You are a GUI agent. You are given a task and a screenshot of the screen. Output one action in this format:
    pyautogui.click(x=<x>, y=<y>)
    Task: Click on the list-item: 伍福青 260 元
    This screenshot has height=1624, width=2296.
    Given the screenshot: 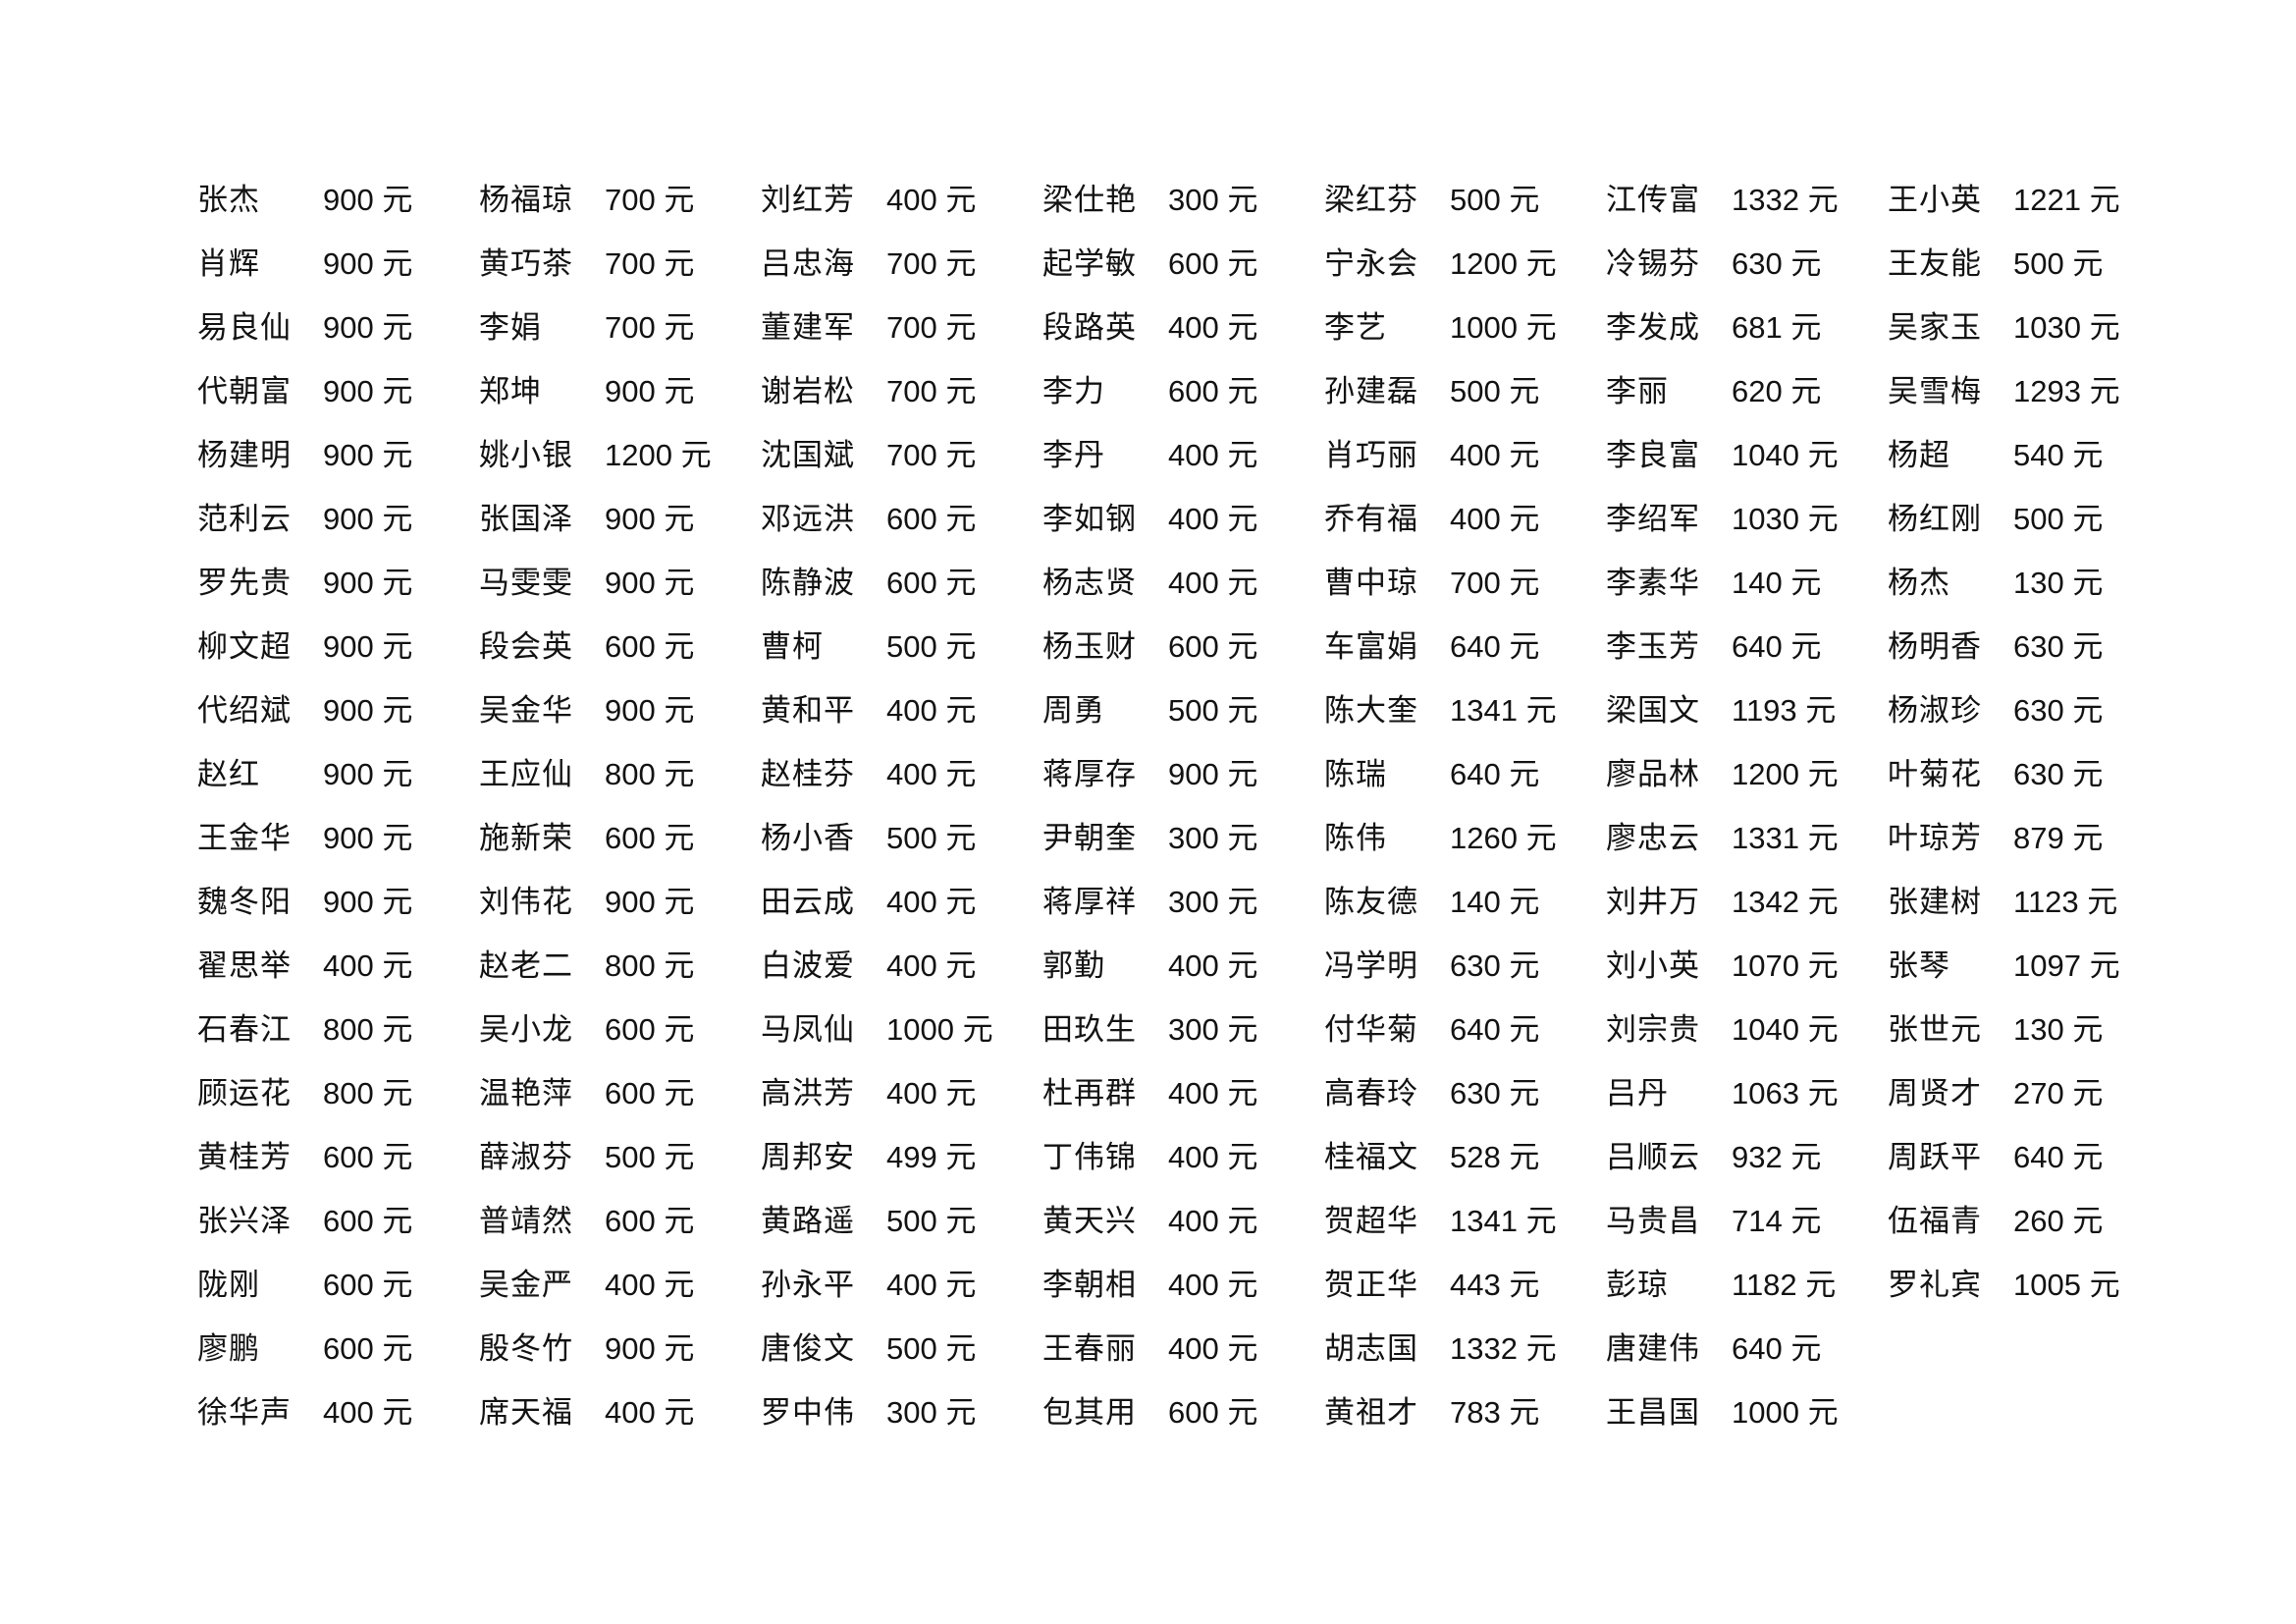 What is the action you would take?
    pyautogui.click(x=2028, y=1221)
    